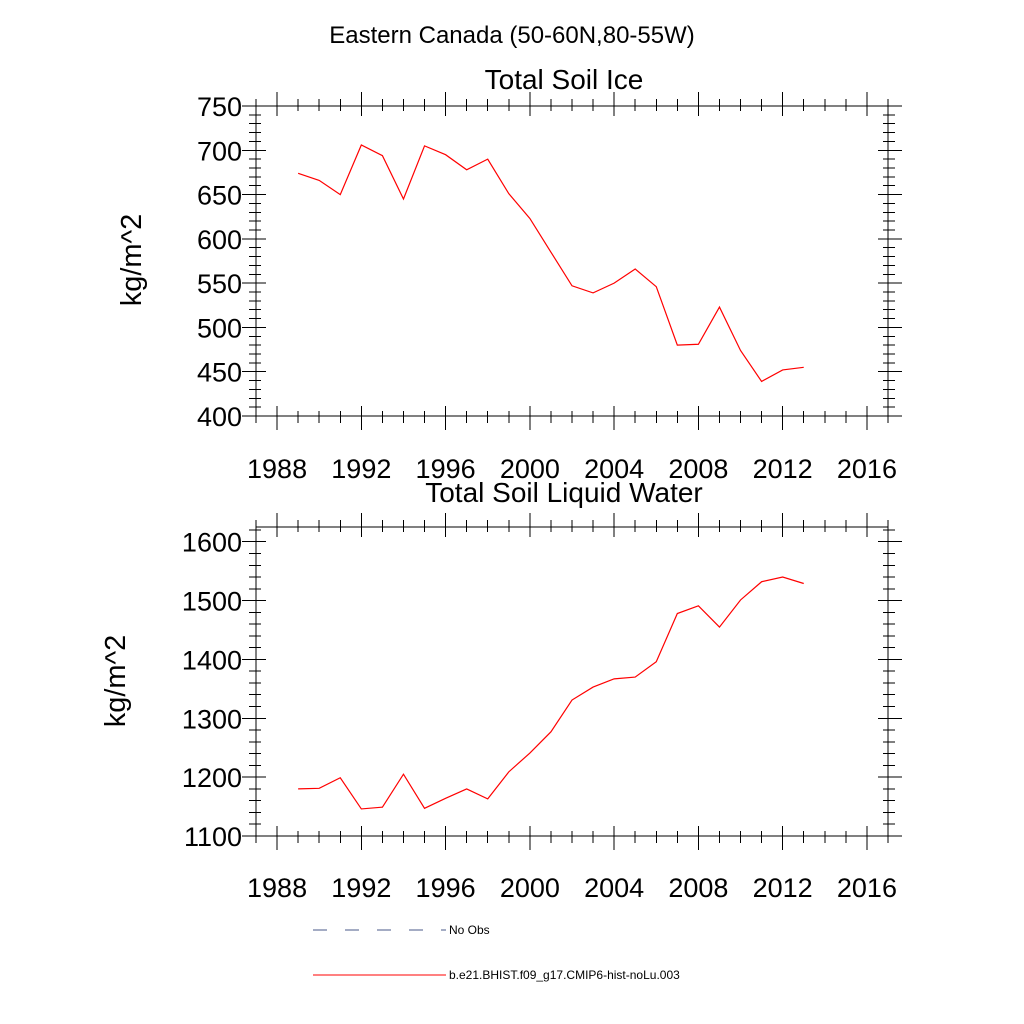  Describe the element at coordinates (401, 930) in the screenshot. I see `legend-entry-no-obs: No Obs` at that location.